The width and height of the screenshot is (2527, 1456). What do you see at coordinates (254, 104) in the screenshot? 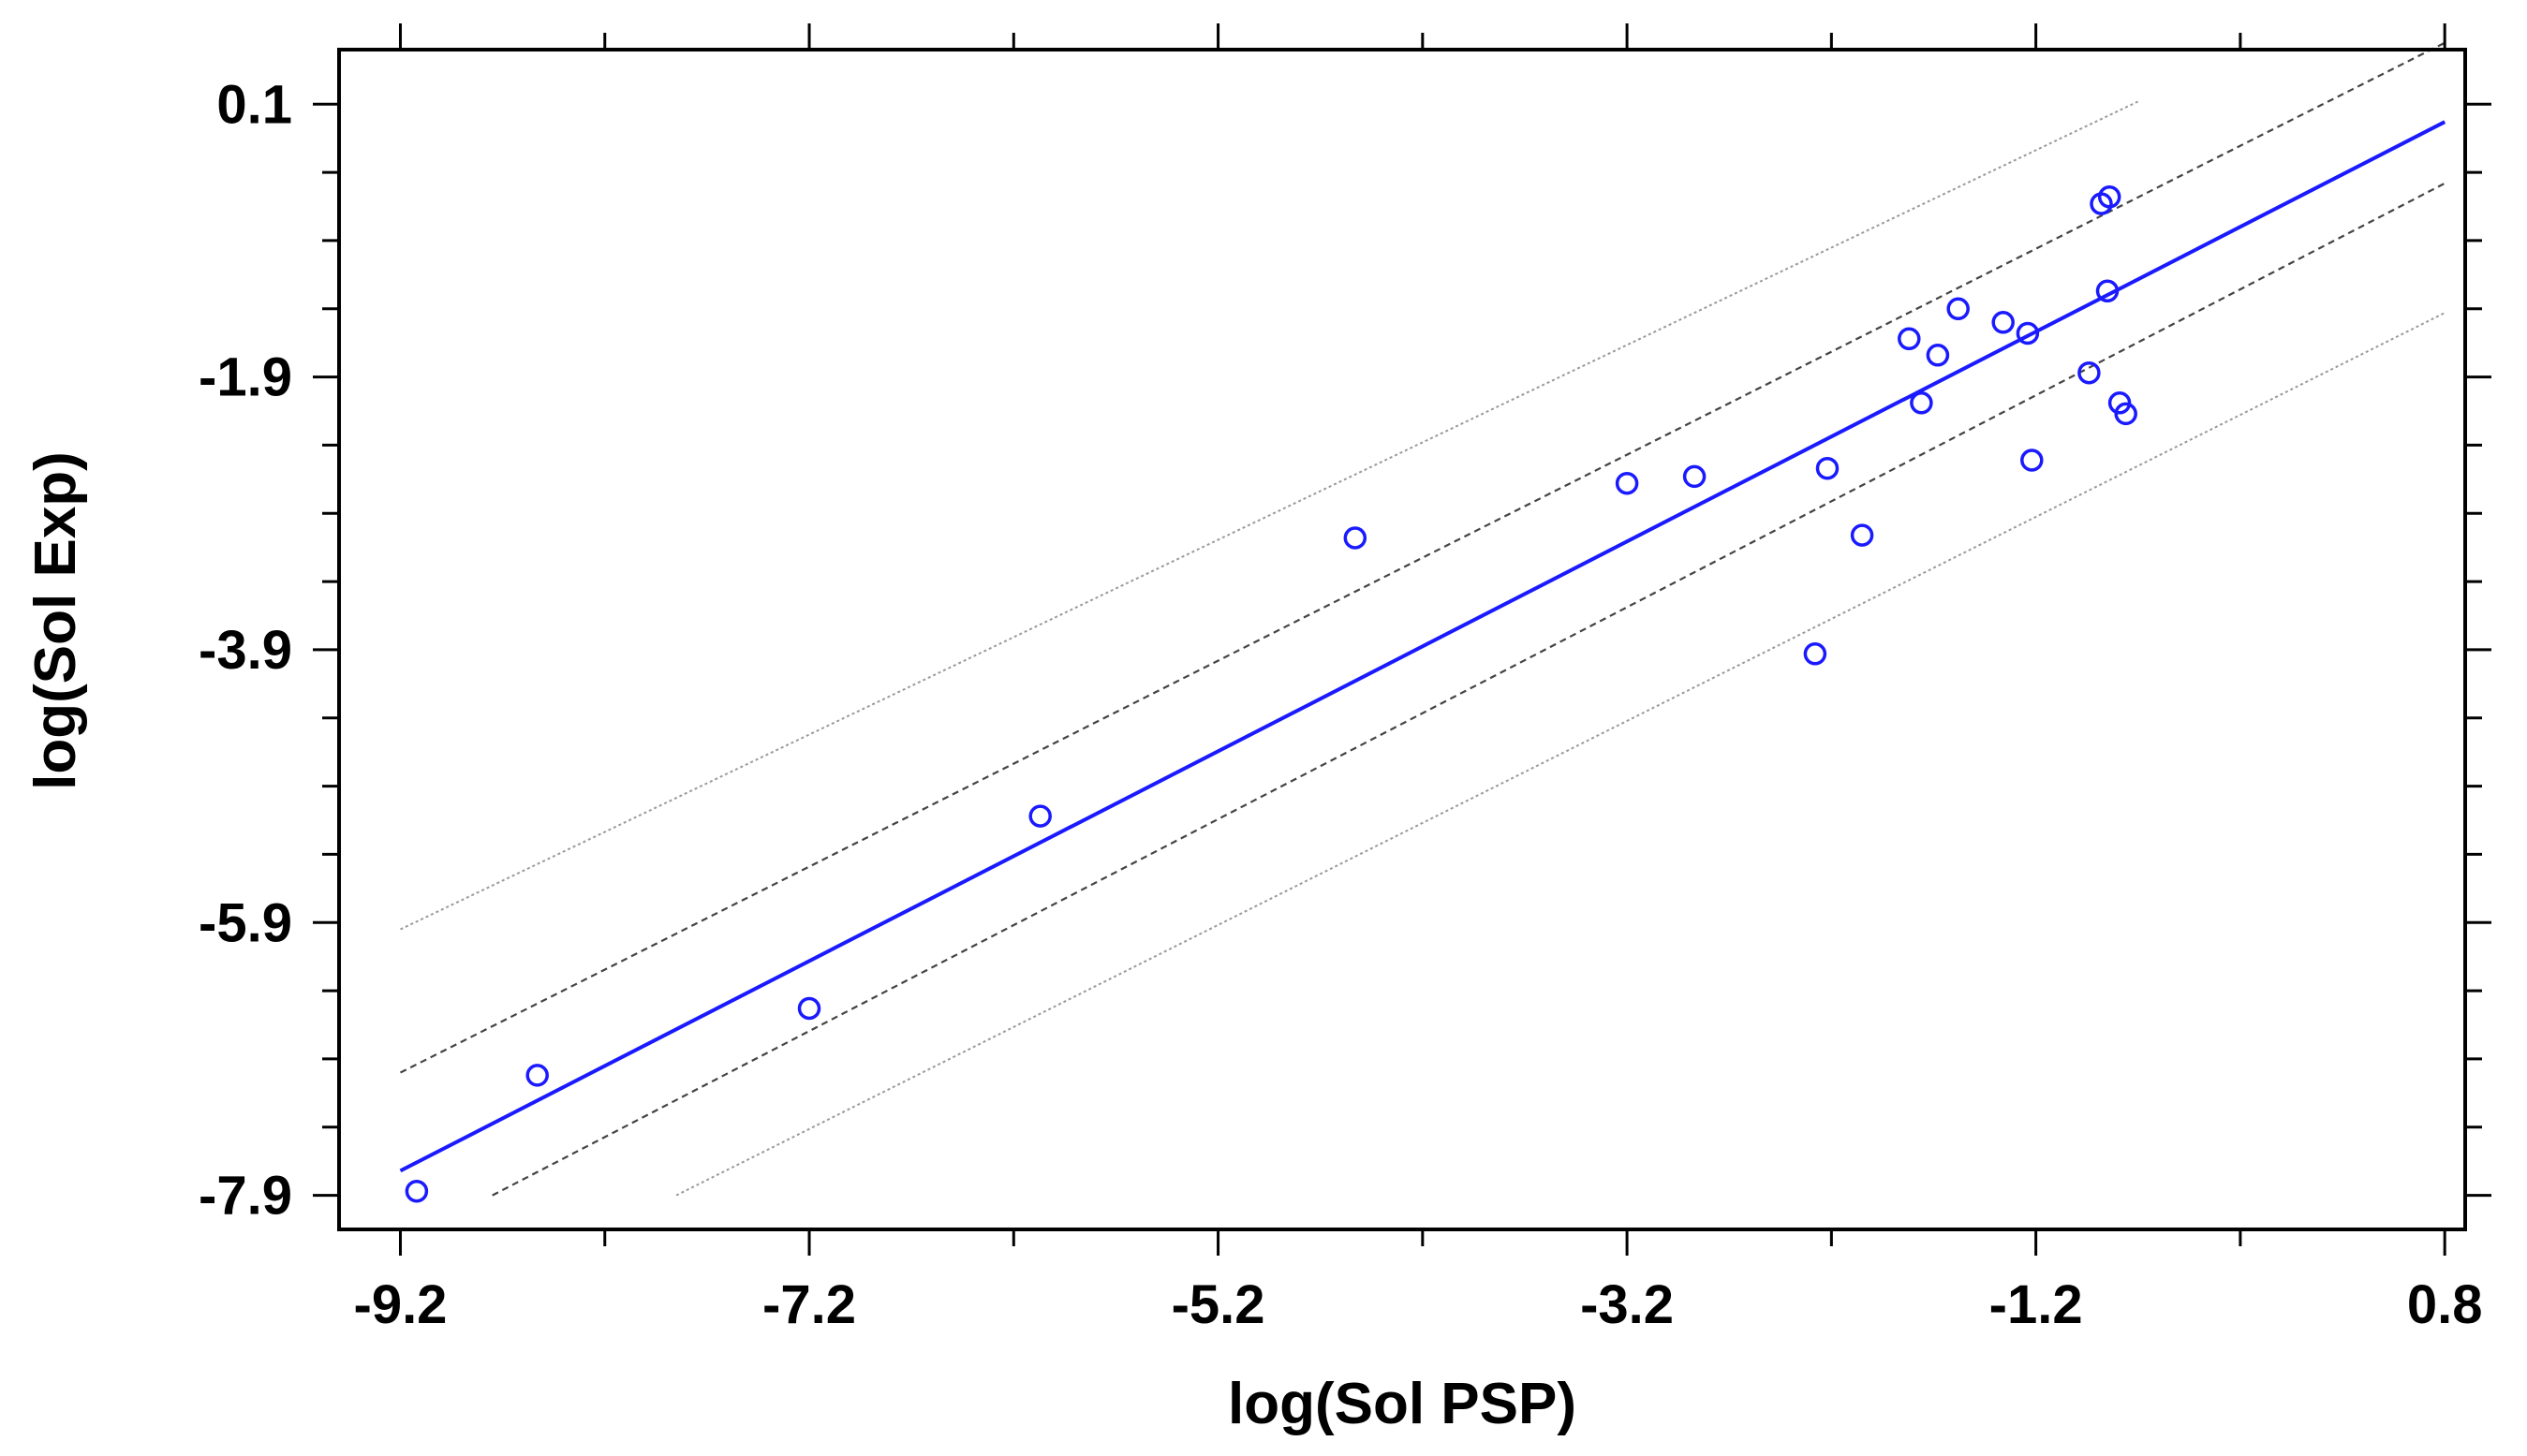
I see `y-tick-label: 0.1` at bounding box center [254, 104].